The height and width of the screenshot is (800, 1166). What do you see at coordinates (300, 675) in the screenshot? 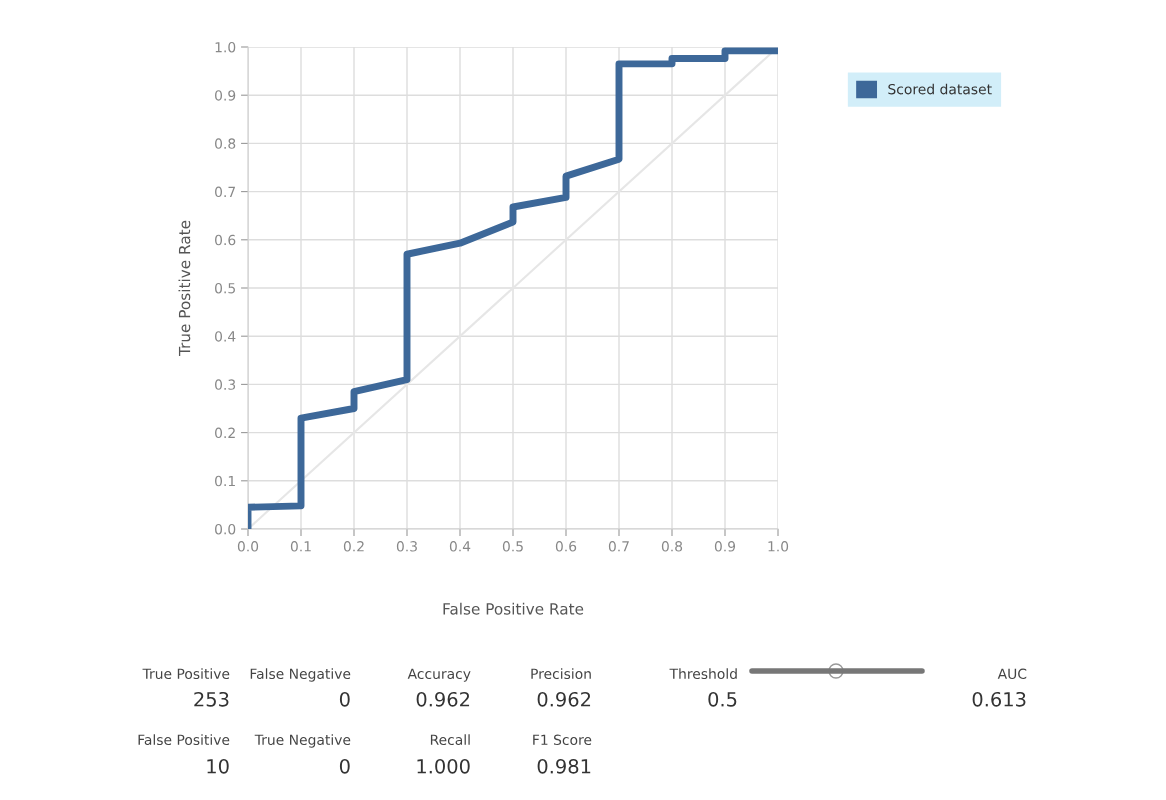
I see `text: False Negative` at bounding box center [300, 675].